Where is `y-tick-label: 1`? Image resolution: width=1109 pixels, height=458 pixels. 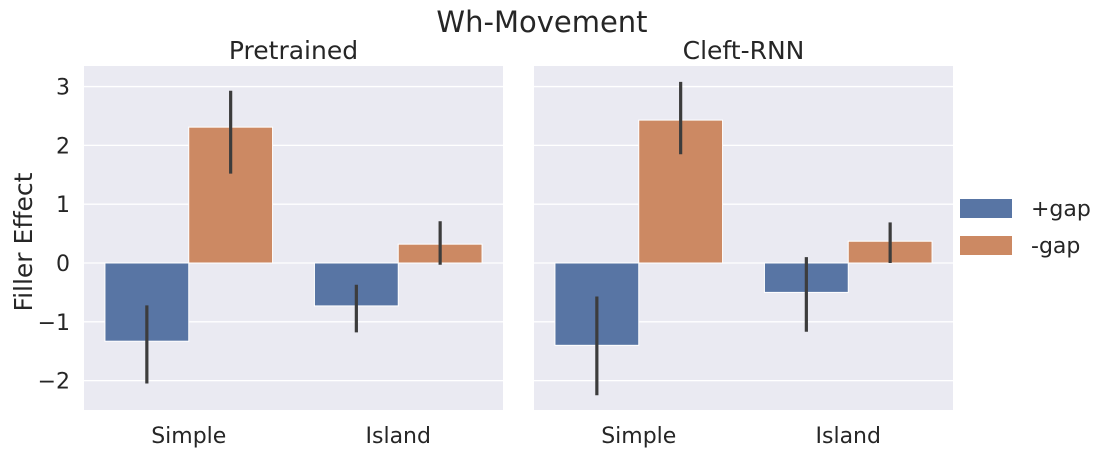
y-tick-label: 1 is located at coordinates (63, 205).